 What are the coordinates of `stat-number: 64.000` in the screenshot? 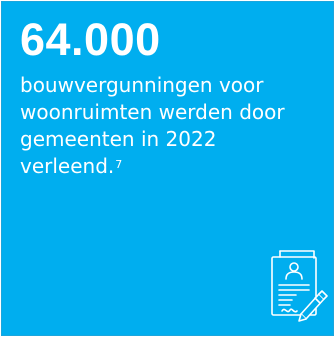 It's located at (90, 39).